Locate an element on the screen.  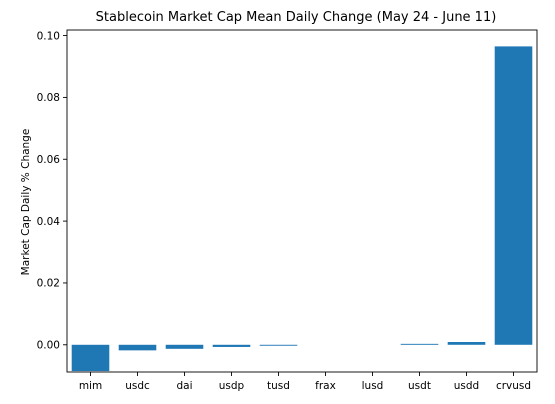
y-tick-label: 0.02 is located at coordinates (48, 284).